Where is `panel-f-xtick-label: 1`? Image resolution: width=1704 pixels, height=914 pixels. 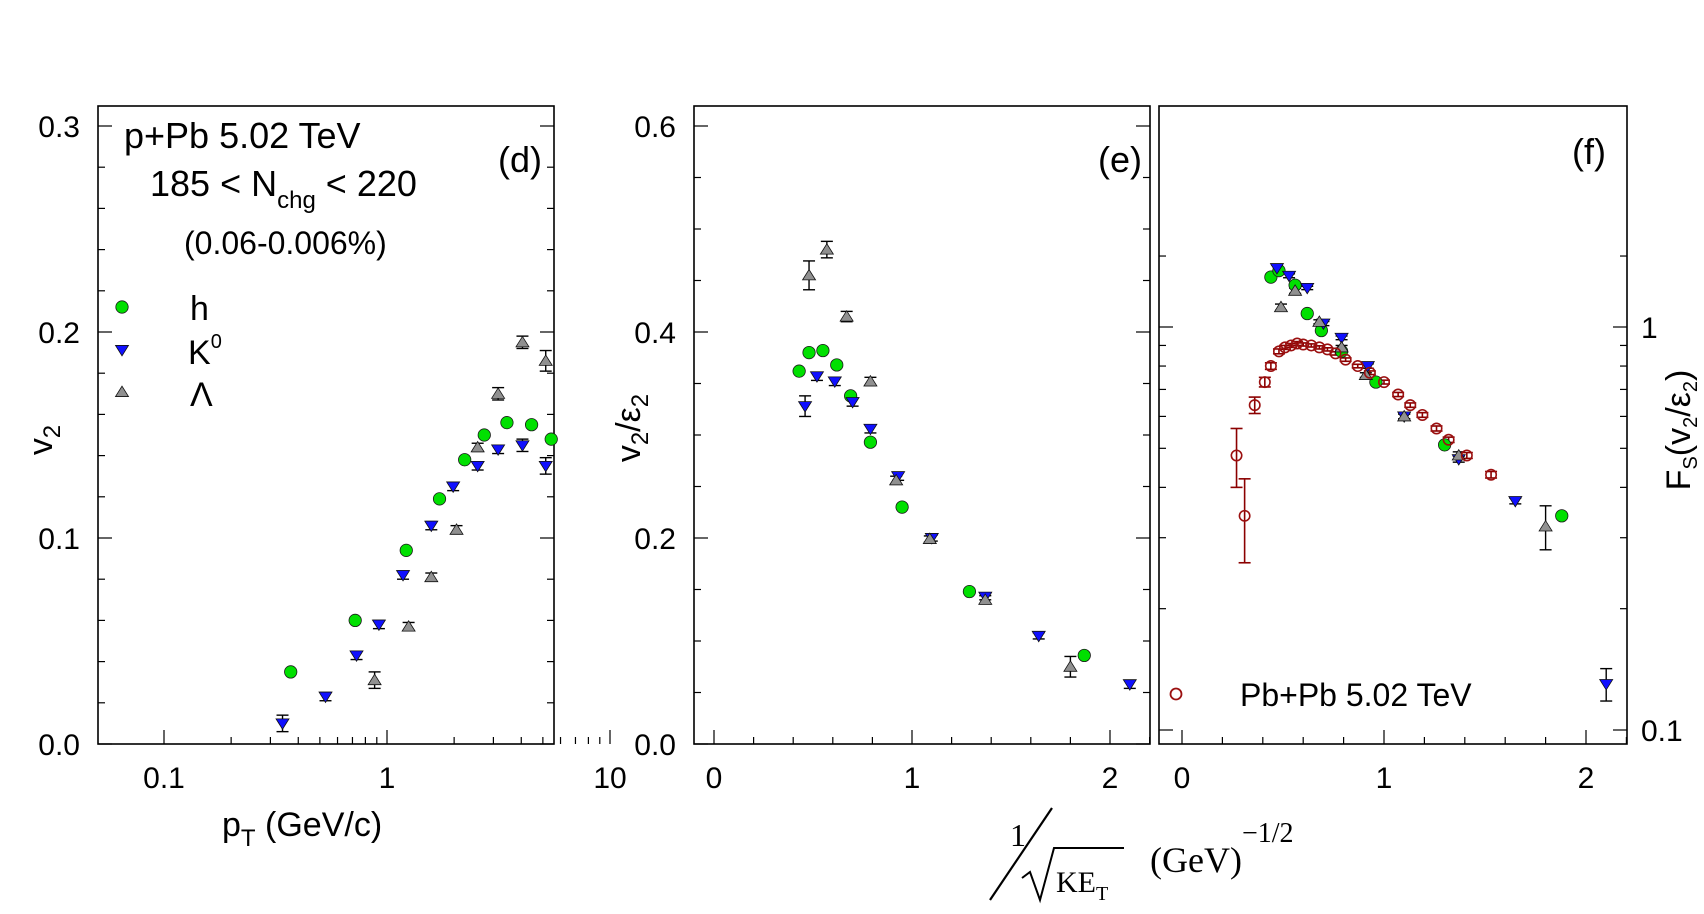 panel-f-xtick-label: 1 is located at coordinates (1384, 778).